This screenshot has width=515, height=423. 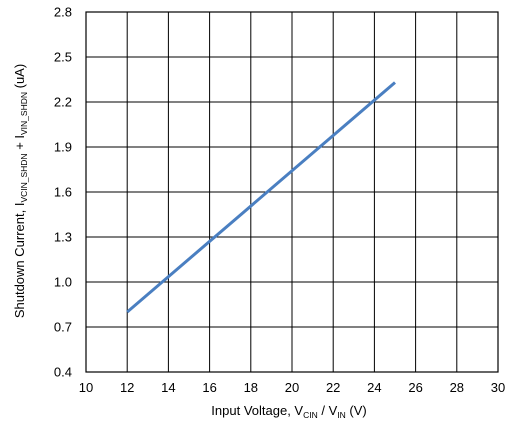 What do you see at coordinates (86, 387) in the screenshot?
I see `x-tick-label: 10` at bounding box center [86, 387].